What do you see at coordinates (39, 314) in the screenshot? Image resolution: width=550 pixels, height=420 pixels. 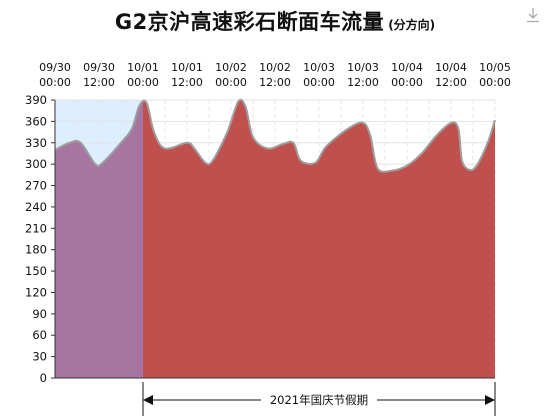 I see `y-tick-label: 90` at bounding box center [39, 314].